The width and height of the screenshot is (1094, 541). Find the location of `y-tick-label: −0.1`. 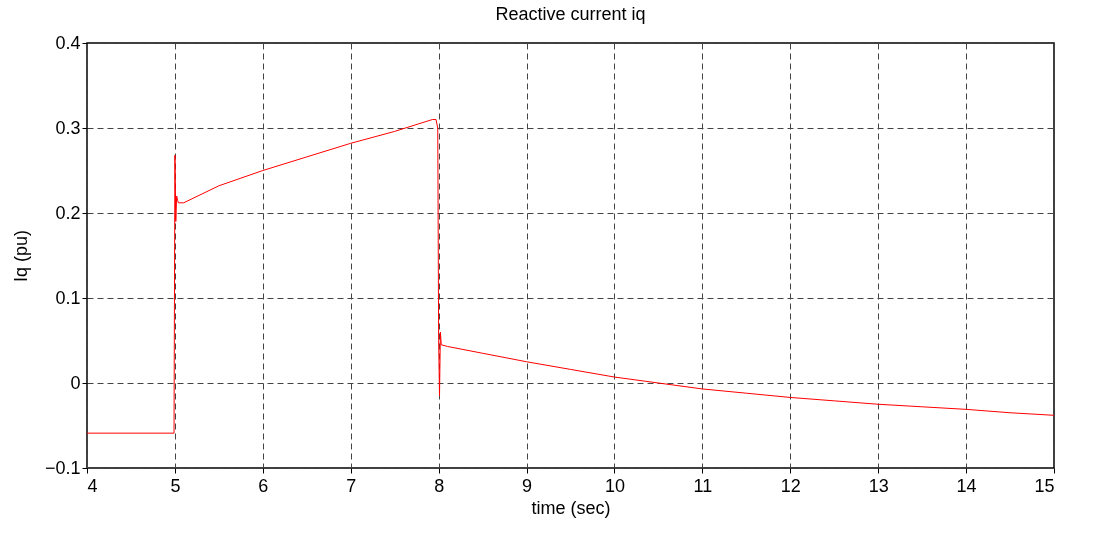

y-tick-label: −0.1 is located at coordinates (62, 467).